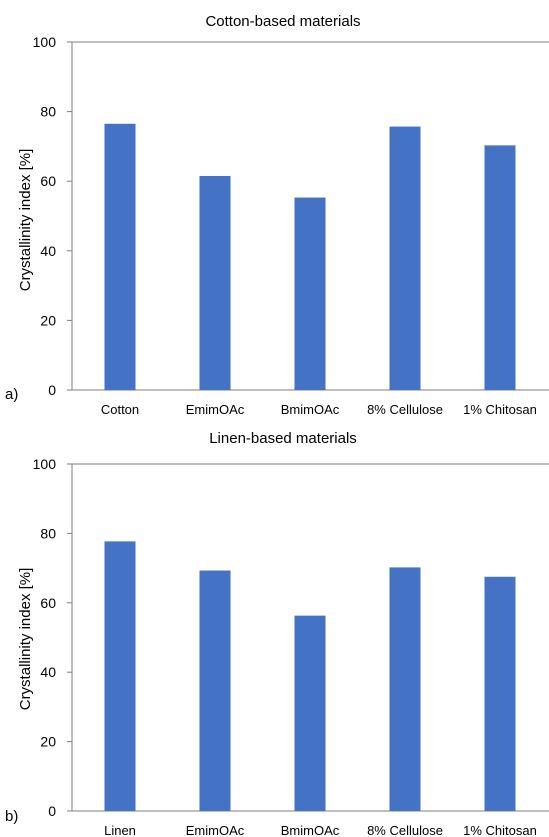  What do you see at coordinates (283, 438) in the screenshot?
I see `chart-title: Linen-based materials` at bounding box center [283, 438].